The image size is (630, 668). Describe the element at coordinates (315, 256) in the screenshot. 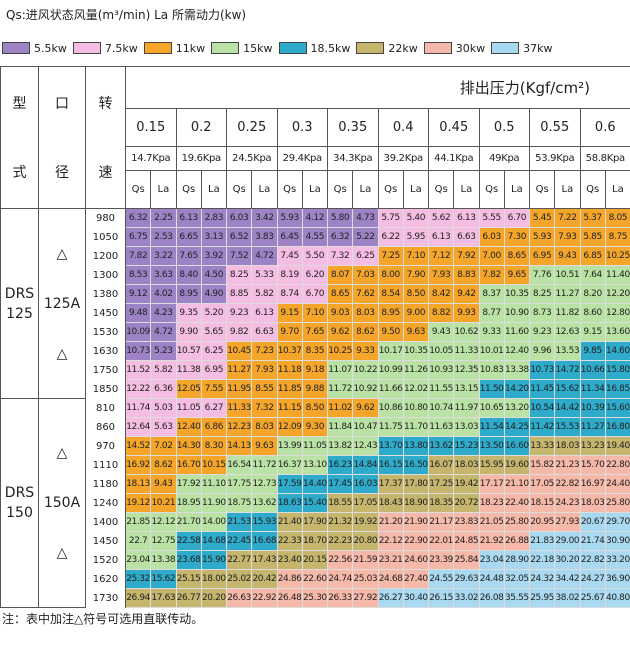

I see `la-value: 5.50` at that location.